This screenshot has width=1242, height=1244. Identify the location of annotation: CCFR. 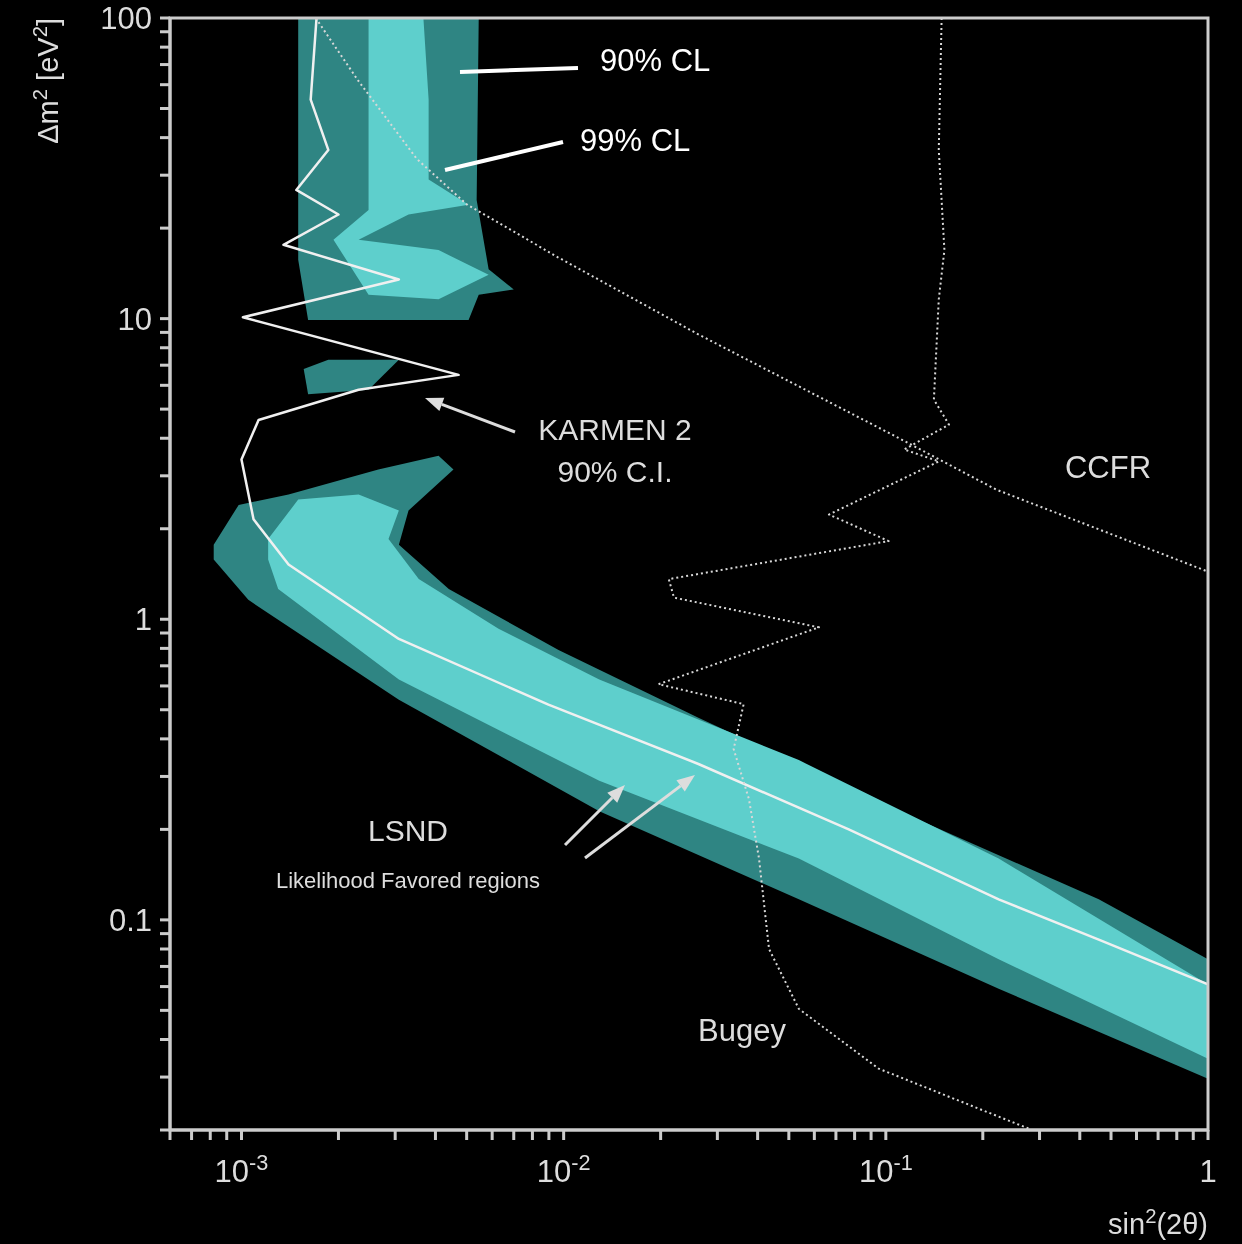
(1108, 467).